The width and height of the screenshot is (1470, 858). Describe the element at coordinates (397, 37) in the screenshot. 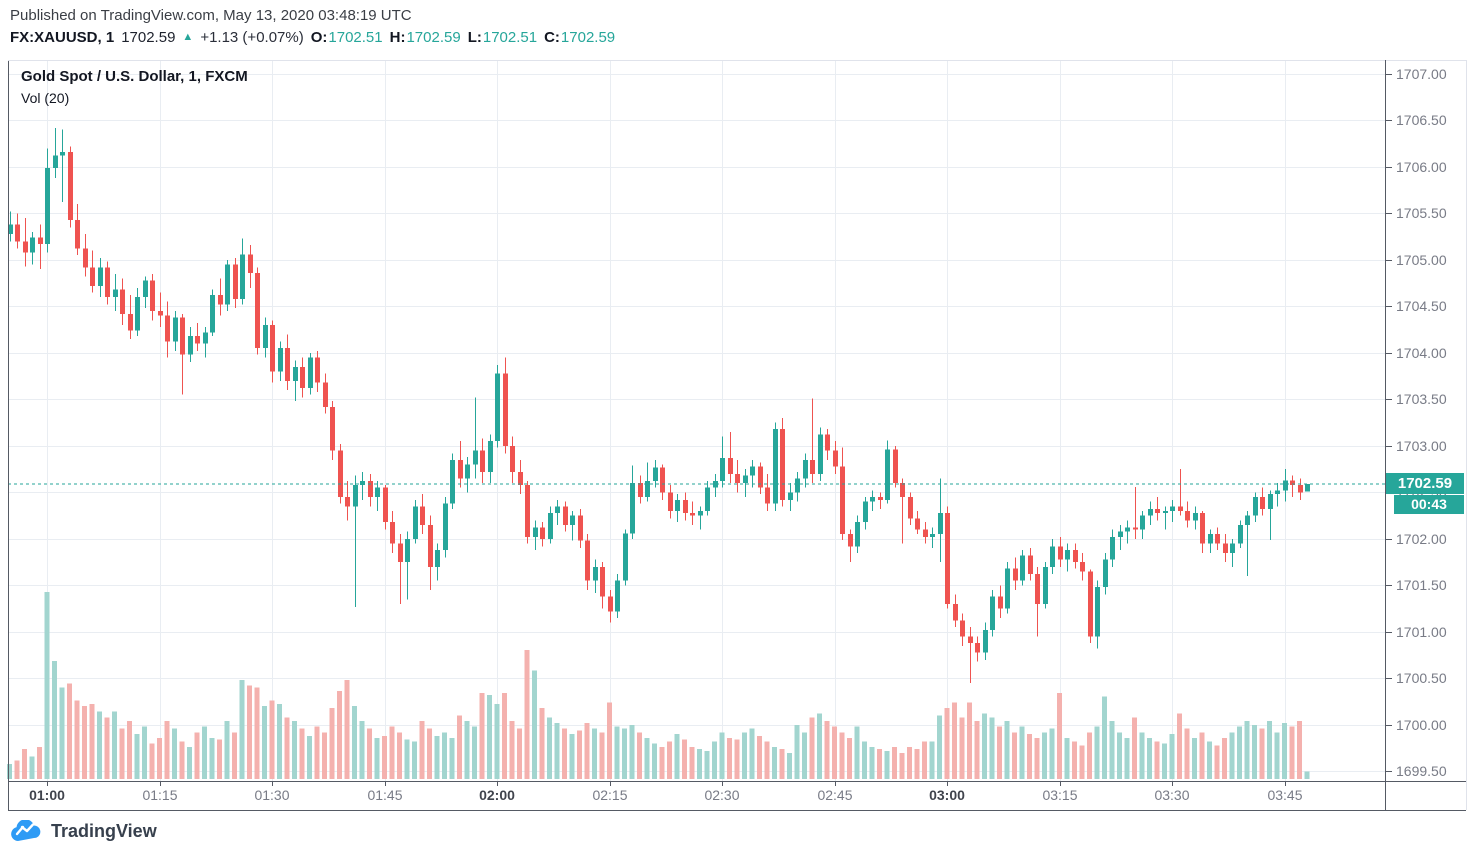

I see `high-label: H:` at that location.